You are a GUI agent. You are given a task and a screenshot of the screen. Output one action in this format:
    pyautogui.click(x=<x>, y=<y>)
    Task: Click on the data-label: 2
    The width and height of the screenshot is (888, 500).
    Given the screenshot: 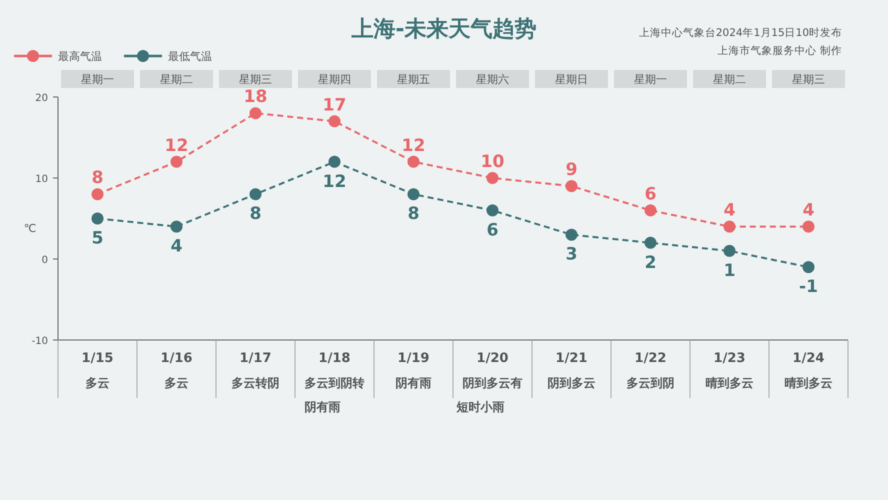 What is the action you would take?
    pyautogui.click(x=650, y=262)
    